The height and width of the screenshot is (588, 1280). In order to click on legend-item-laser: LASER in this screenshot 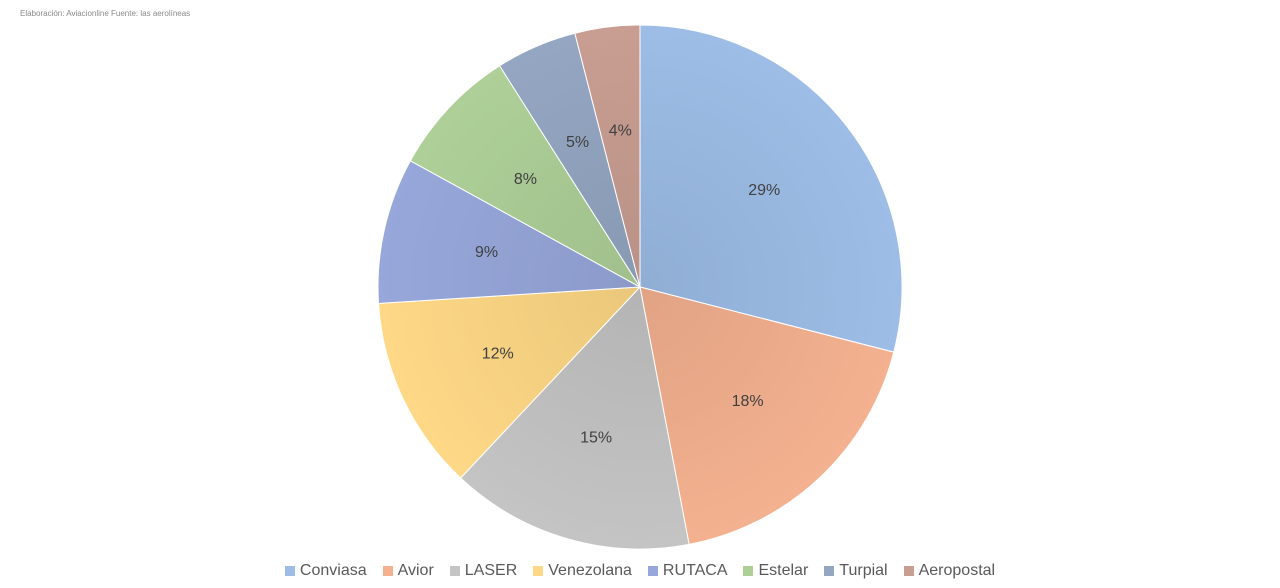, I will do `click(483, 571)`.